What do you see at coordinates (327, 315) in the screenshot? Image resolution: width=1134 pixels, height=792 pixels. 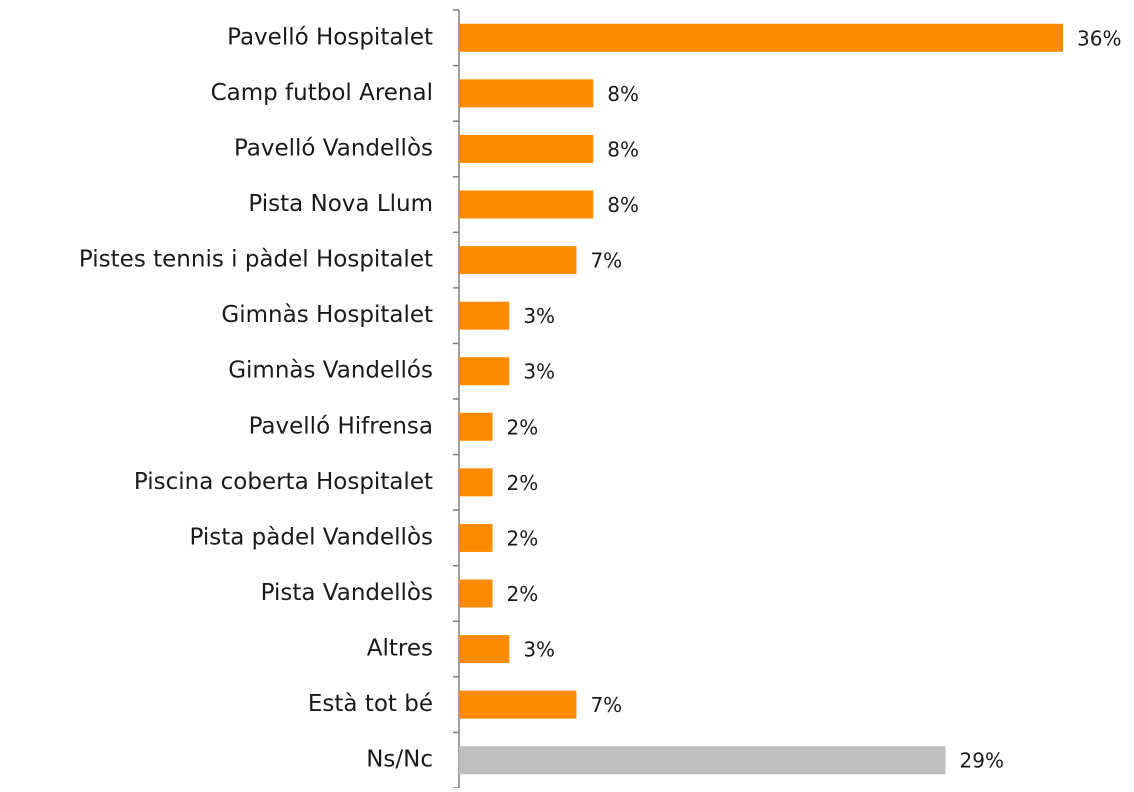 I see `category-label: Gimnàs Hospitalet` at bounding box center [327, 315].